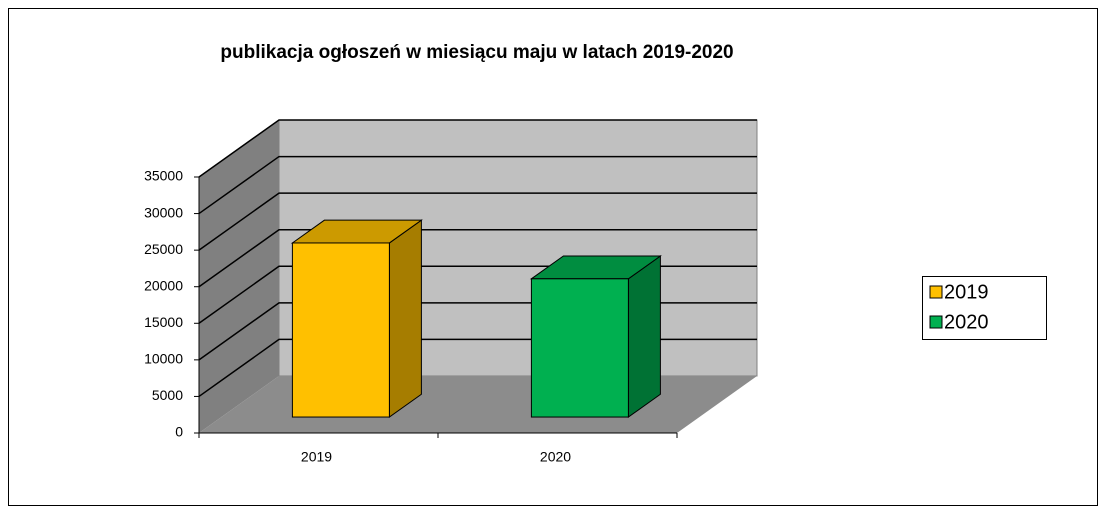 This screenshot has height=512, width=1106. I want to click on x-tick-label: 2020, so click(555, 457).